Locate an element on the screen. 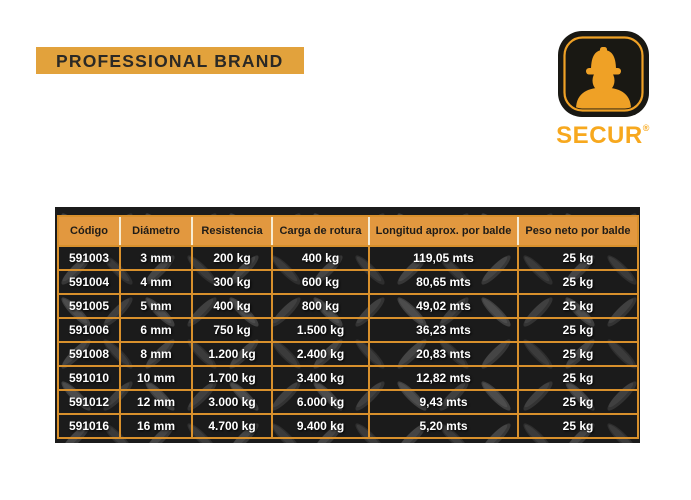  table-cell: 3 mm is located at coordinates (156, 258).